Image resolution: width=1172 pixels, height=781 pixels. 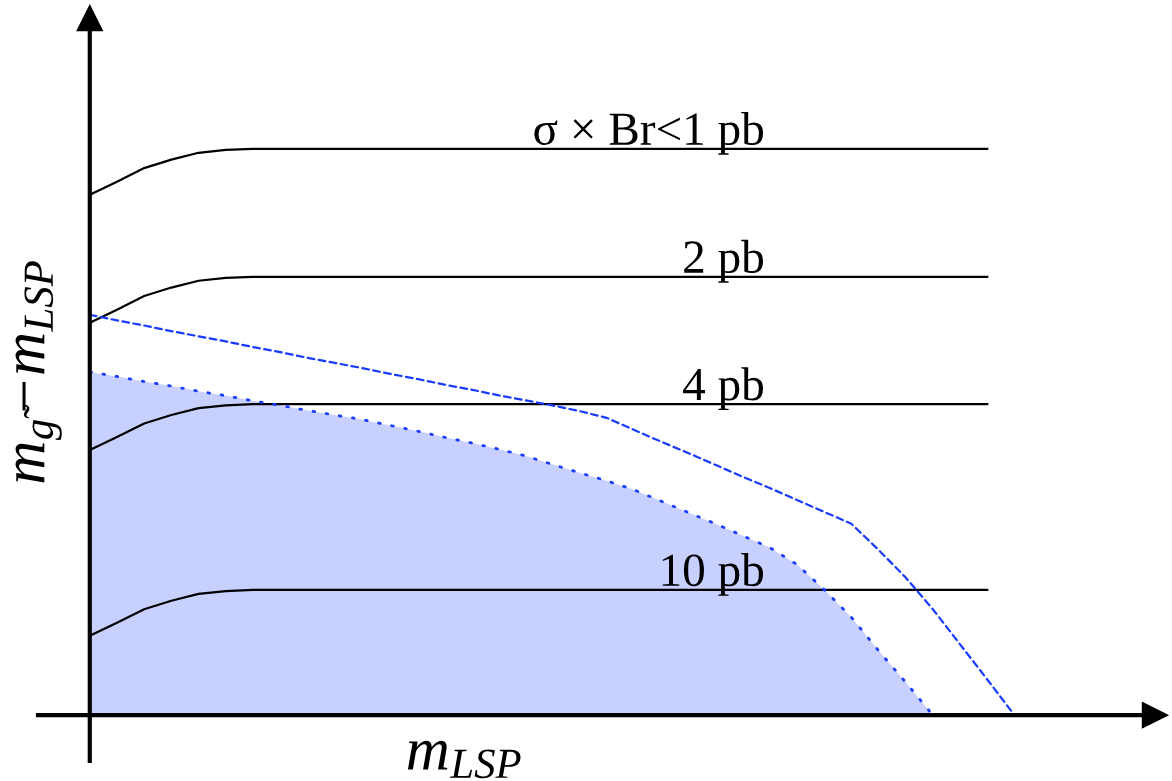 What do you see at coordinates (723, 261) in the screenshot?
I see `annotation: 2 pb` at bounding box center [723, 261].